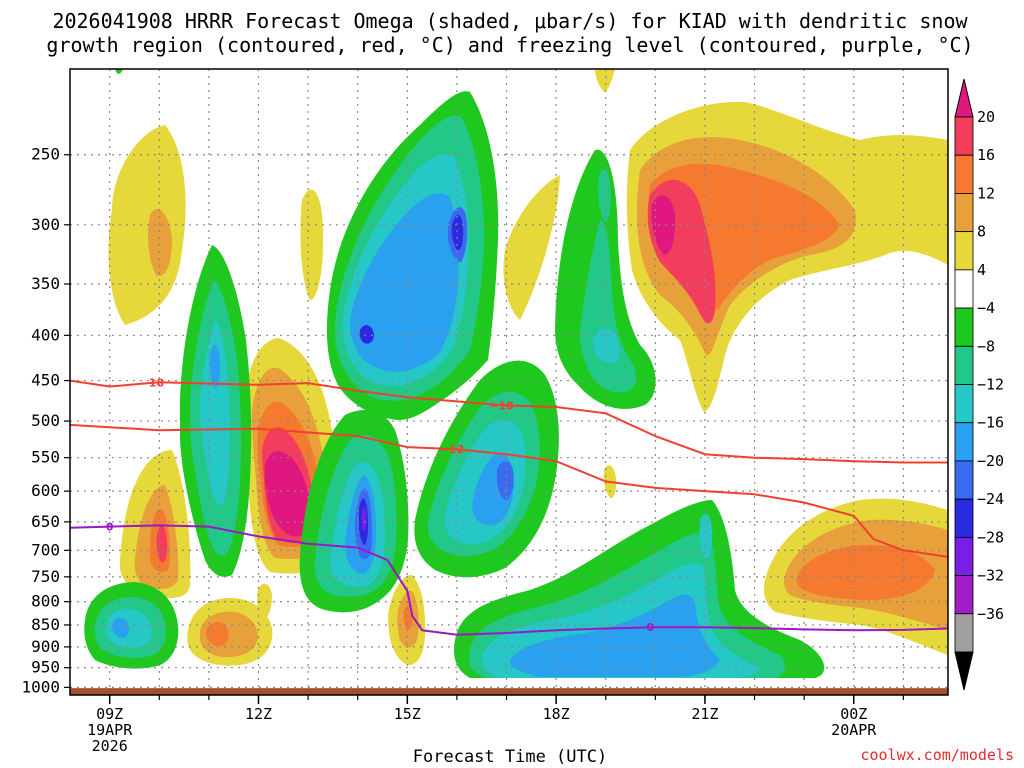 The width and height of the screenshot is (1024, 768). I want to click on y-tick-label: 450, so click(45, 380).